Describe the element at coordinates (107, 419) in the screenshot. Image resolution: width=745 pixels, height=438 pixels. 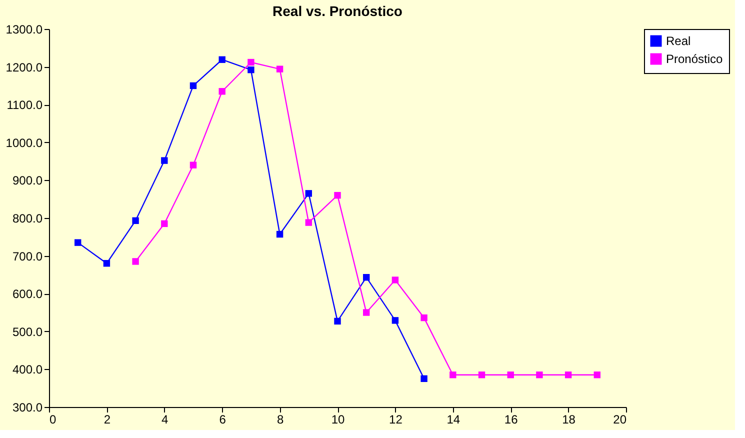
I see `x-tick-label: 2` at that location.